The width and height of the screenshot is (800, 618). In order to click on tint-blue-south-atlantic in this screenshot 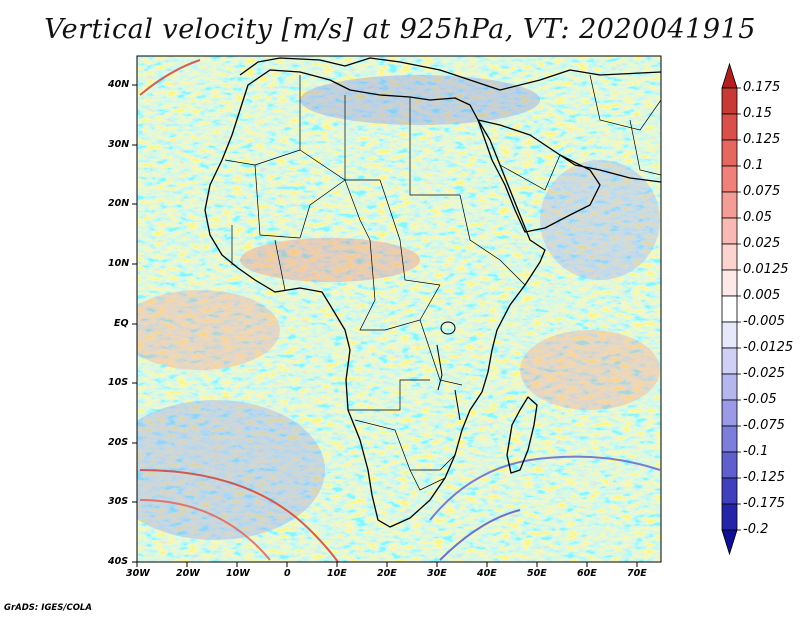, I will do `click(231, 470)`.